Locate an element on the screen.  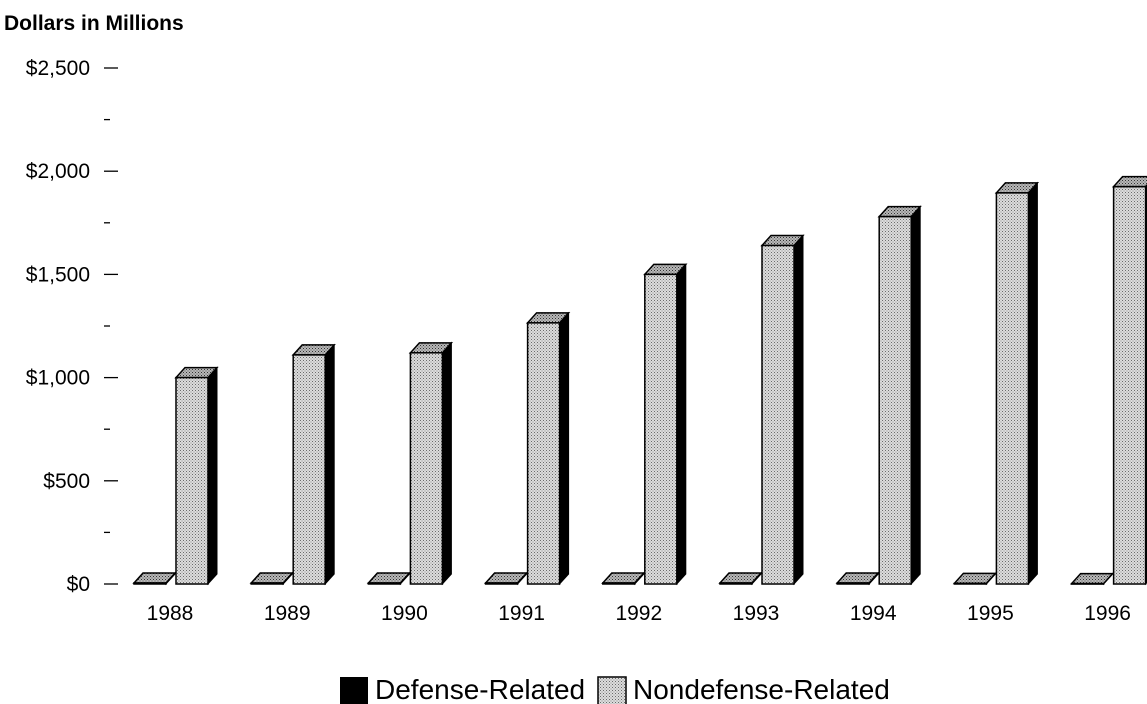
x-tick-label: 1996 is located at coordinates (1107, 613).